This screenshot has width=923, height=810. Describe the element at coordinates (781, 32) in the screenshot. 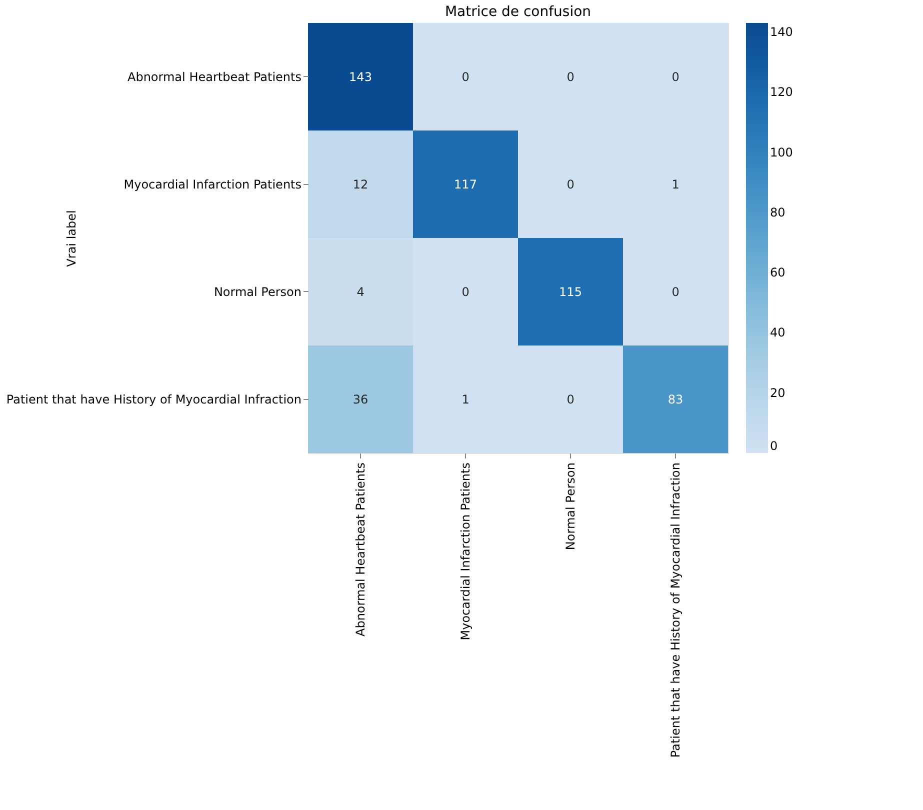

I see `color-bar-label: 140` at that location.